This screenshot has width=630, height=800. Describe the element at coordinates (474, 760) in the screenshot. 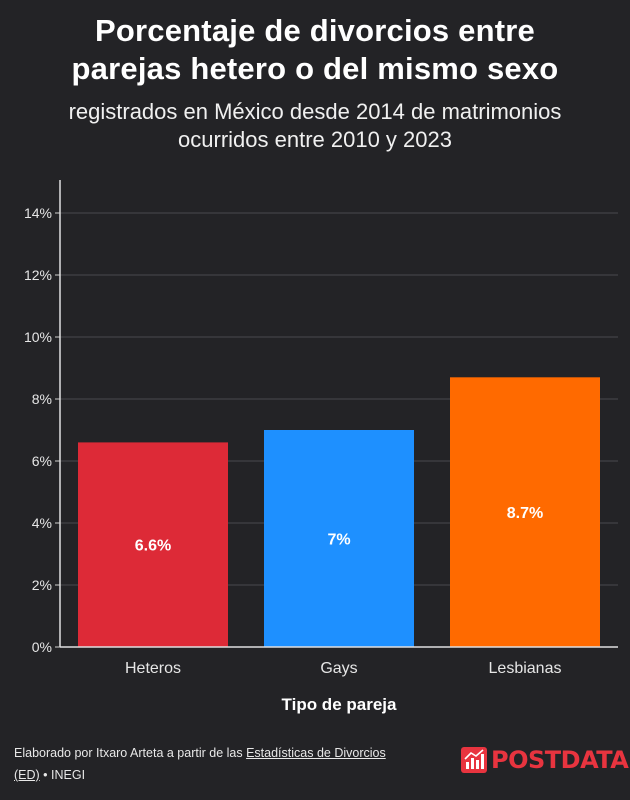

I see `bar-chart-logo-icon` at that location.